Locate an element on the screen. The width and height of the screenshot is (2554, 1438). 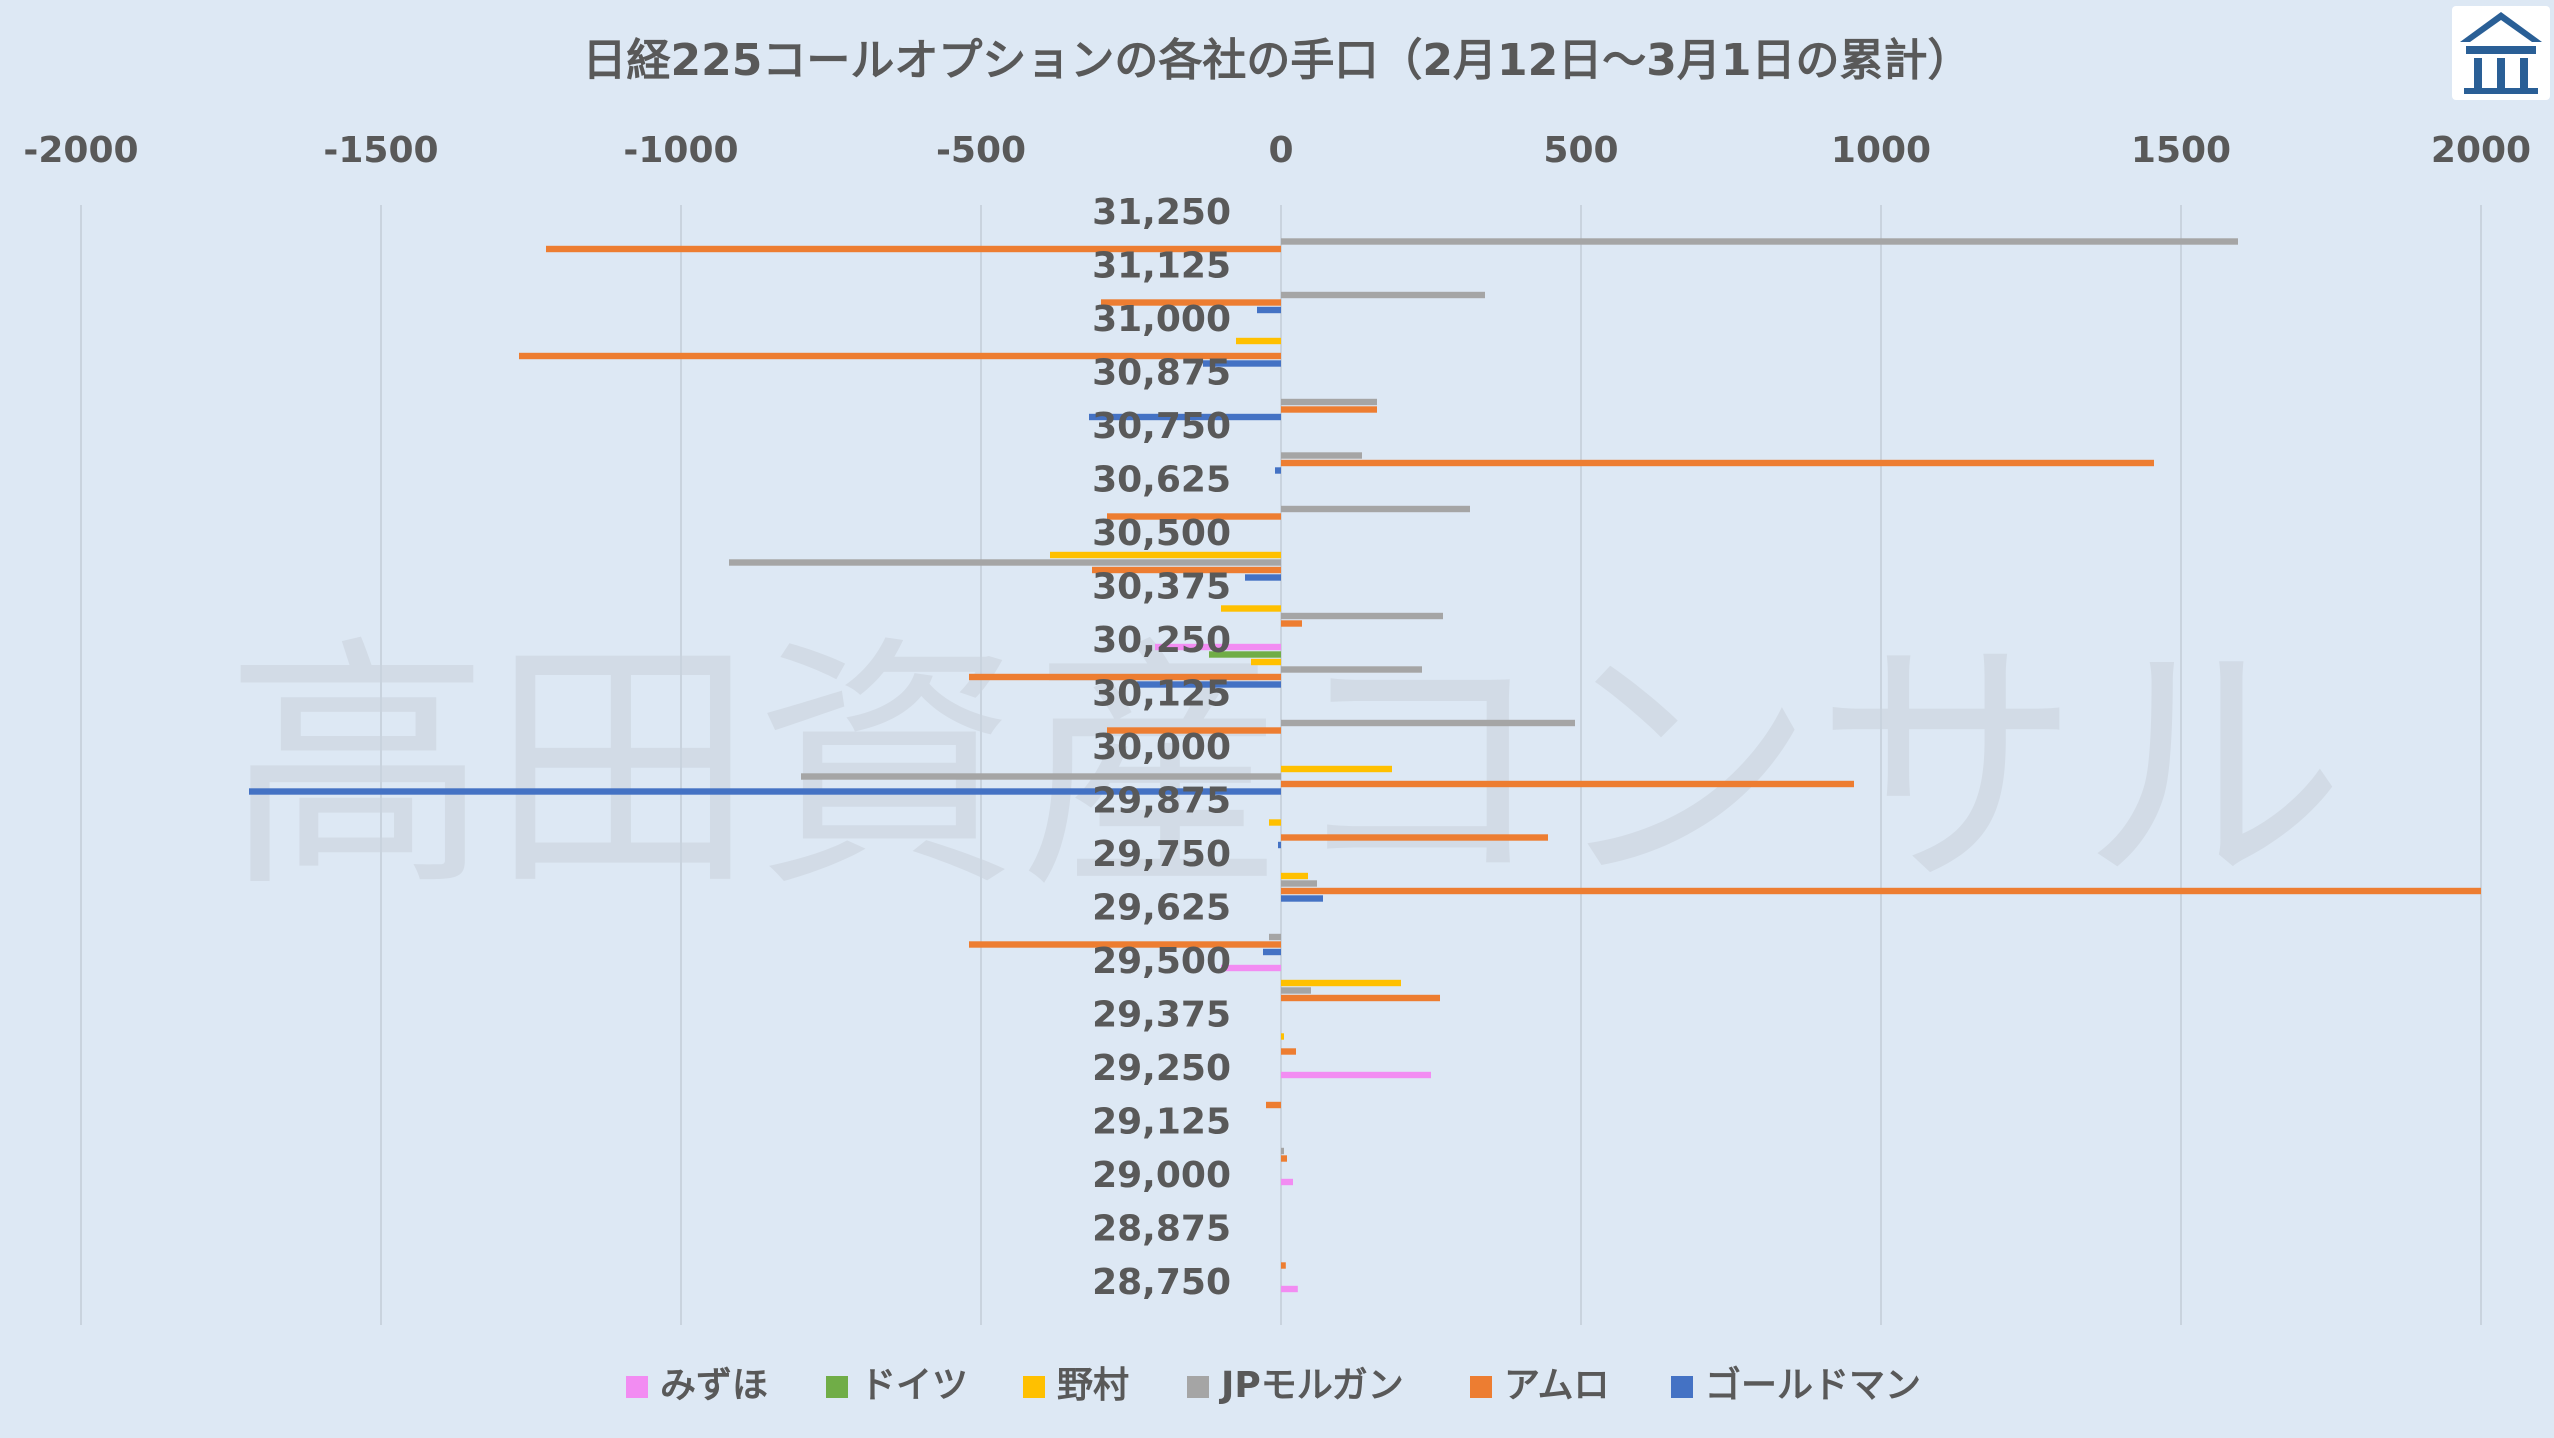
x-tick-label: -2000 is located at coordinates (80, 150).